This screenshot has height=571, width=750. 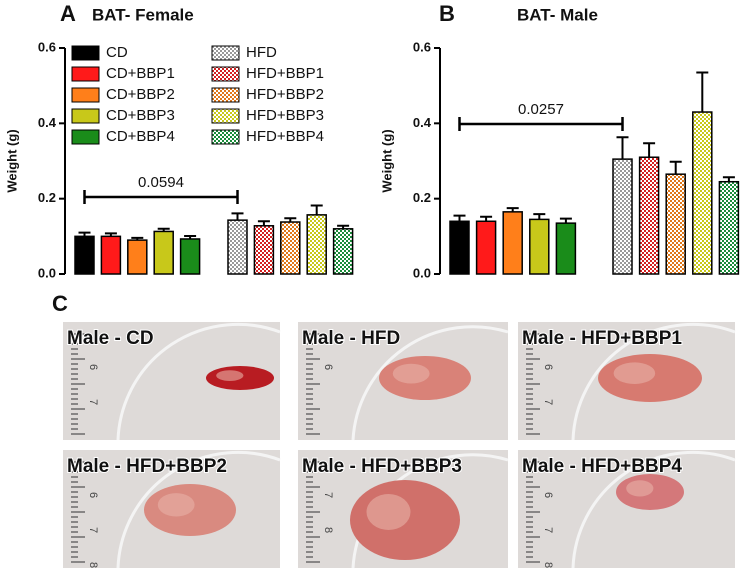 What do you see at coordinates (351, 338) in the screenshot?
I see `photo-title: Male - HFD` at bounding box center [351, 338].